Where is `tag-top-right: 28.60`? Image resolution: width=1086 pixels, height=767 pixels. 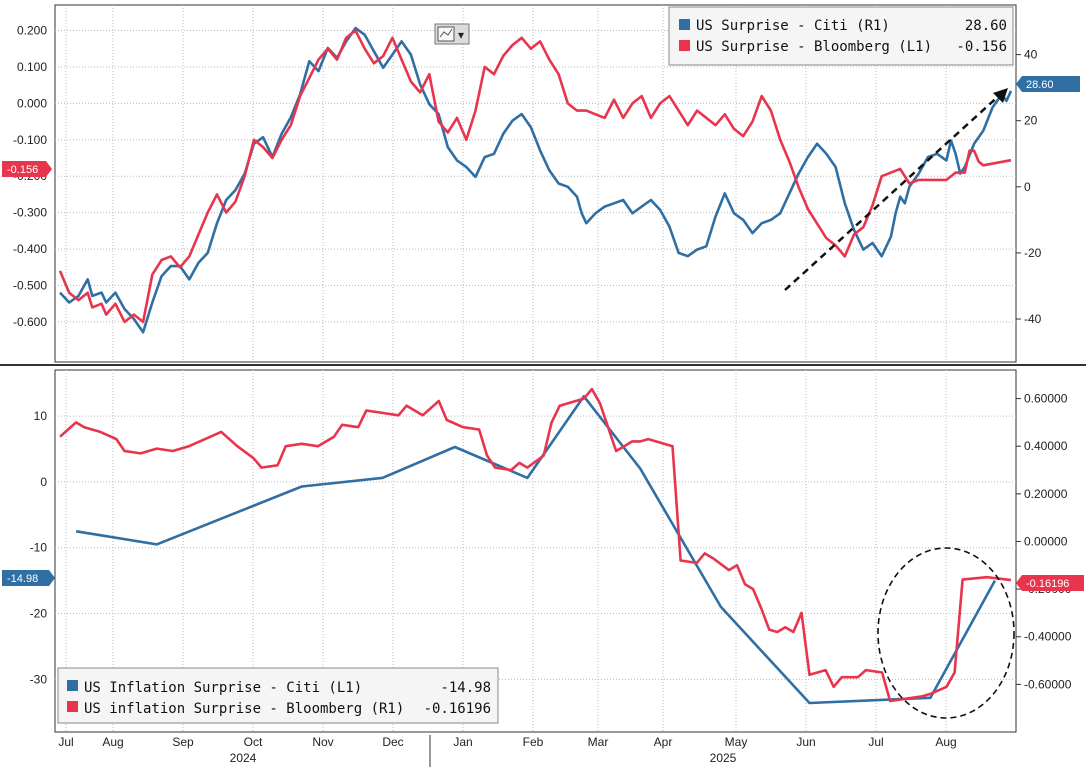 tag-top-right: 28.60 is located at coordinates (1048, 84).